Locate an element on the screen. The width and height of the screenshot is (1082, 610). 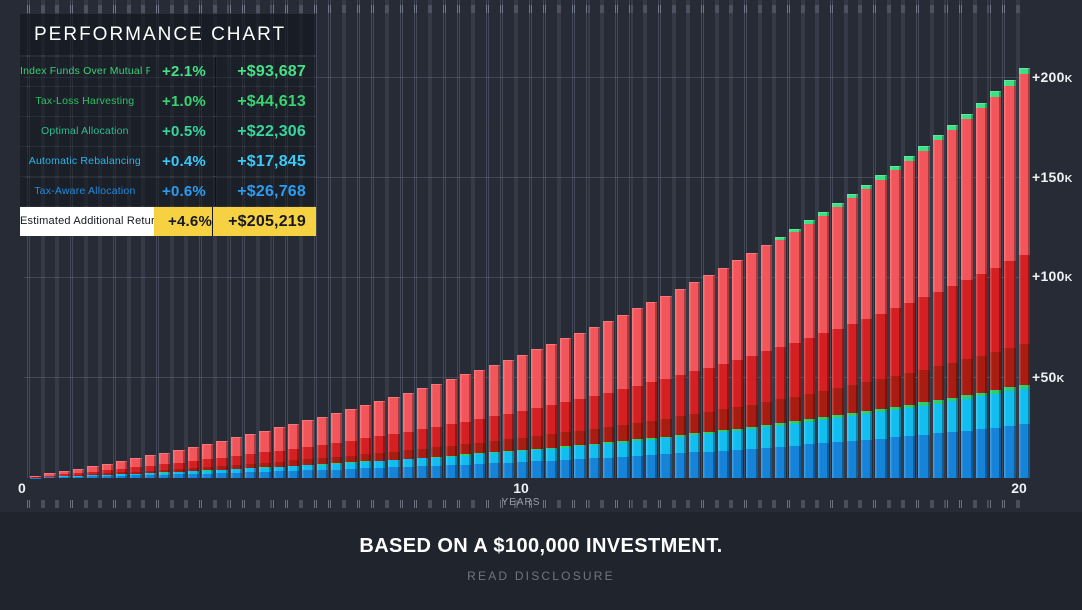
x-axis-title: YEARS is located at coordinates (521, 502).